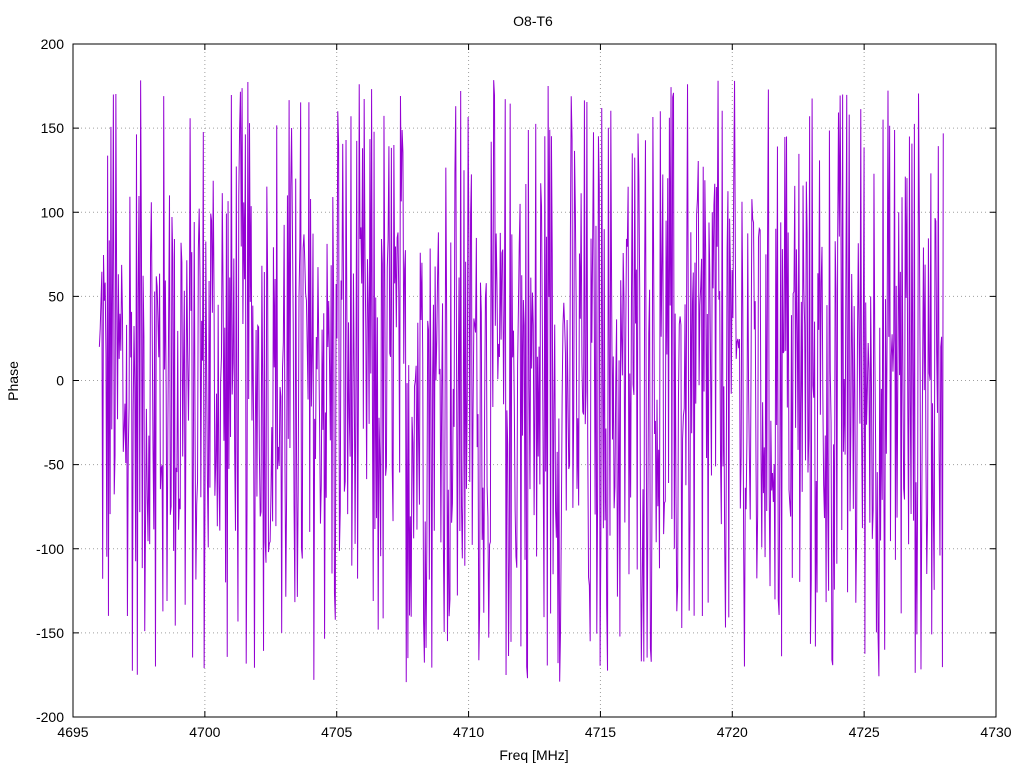  What do you see at coordinates (53, 128) in the screenshot?
I see `y-tick-label: 150` at bounding box center [53, 128].